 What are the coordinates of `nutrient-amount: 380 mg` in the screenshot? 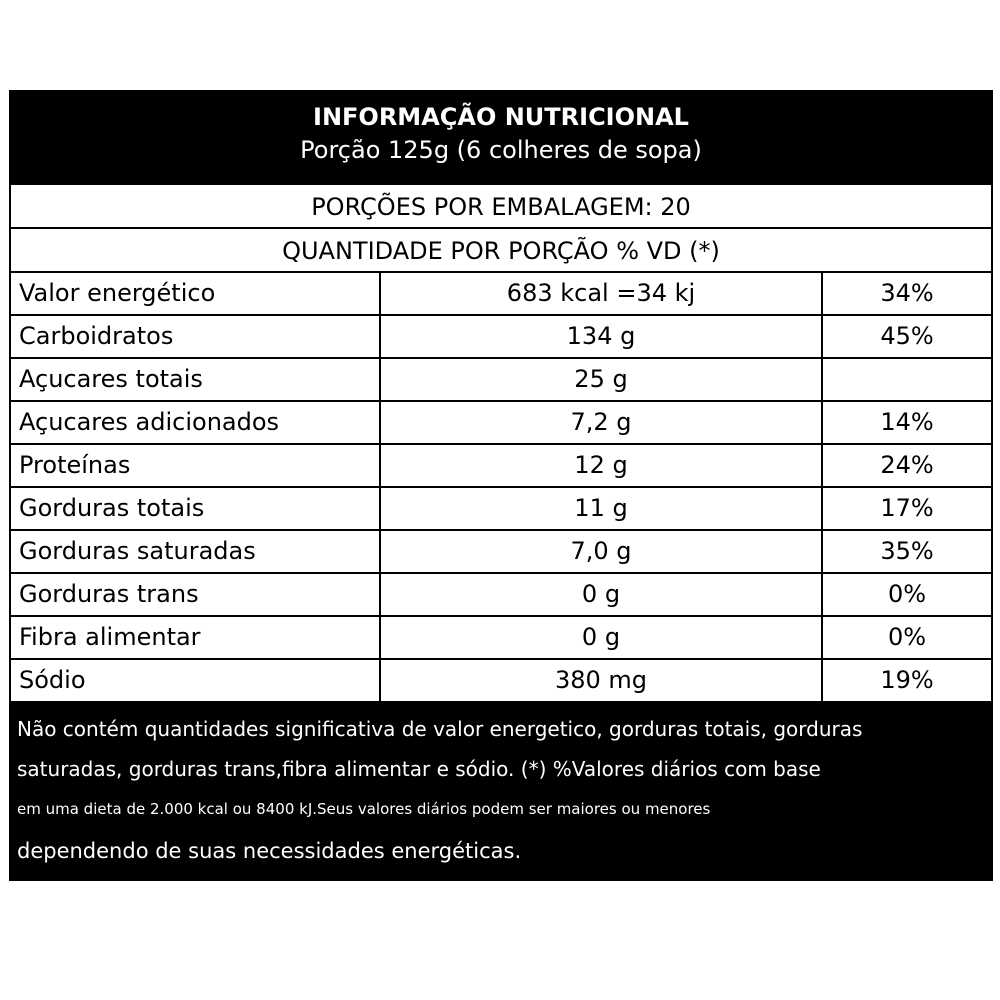 It's located at (601, 680).